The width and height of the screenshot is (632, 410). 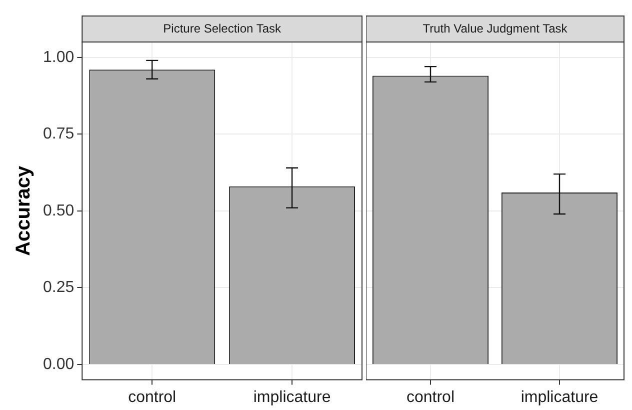 I want to click on y-tick-label: 0.00, so click(x=58, y=364).